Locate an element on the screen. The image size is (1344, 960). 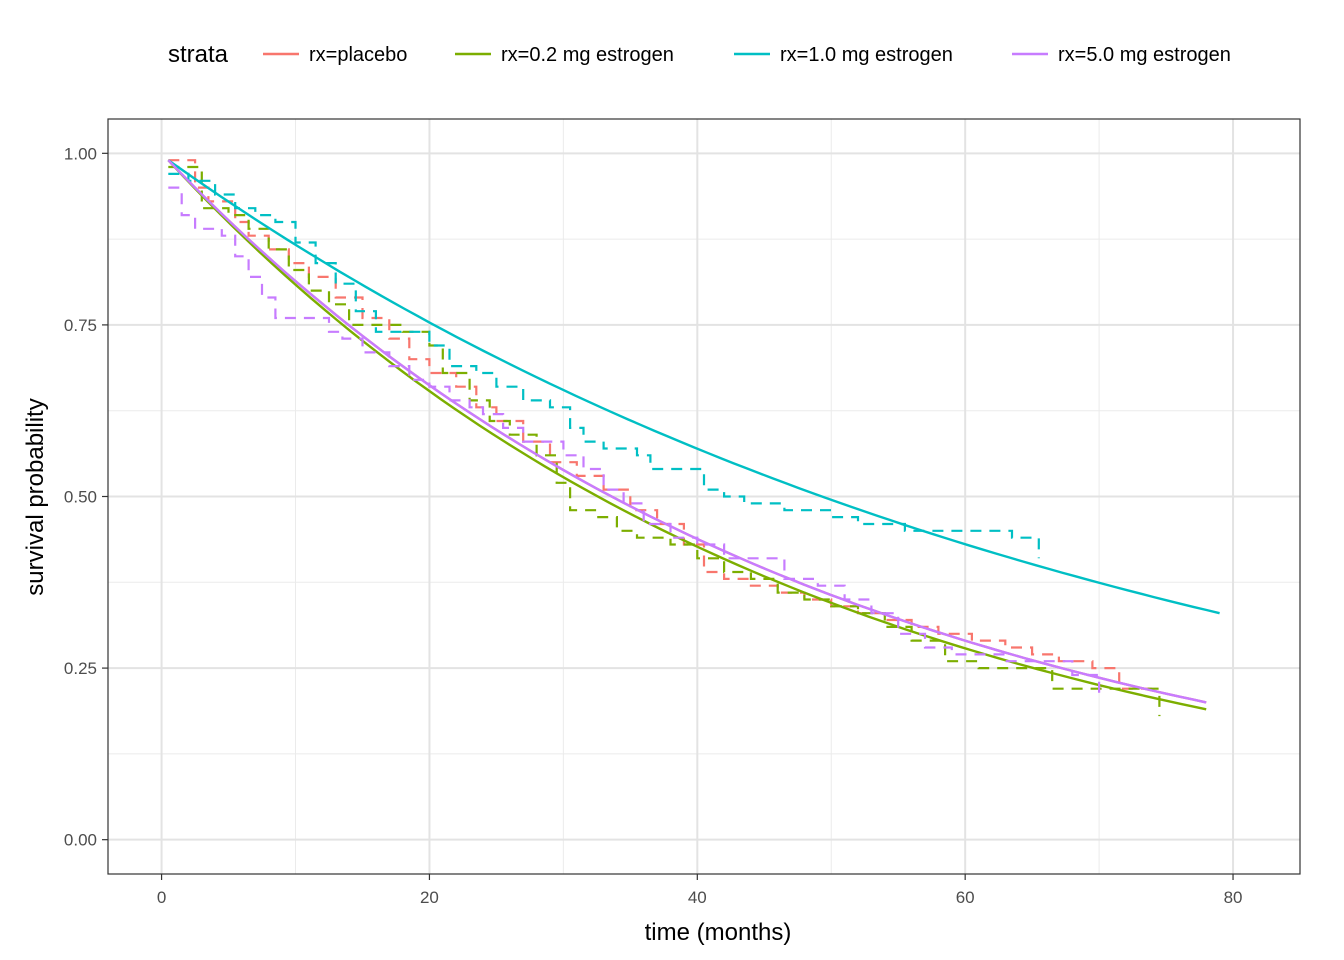
x-tick-label: 60 is located at coordinates (965, 897).